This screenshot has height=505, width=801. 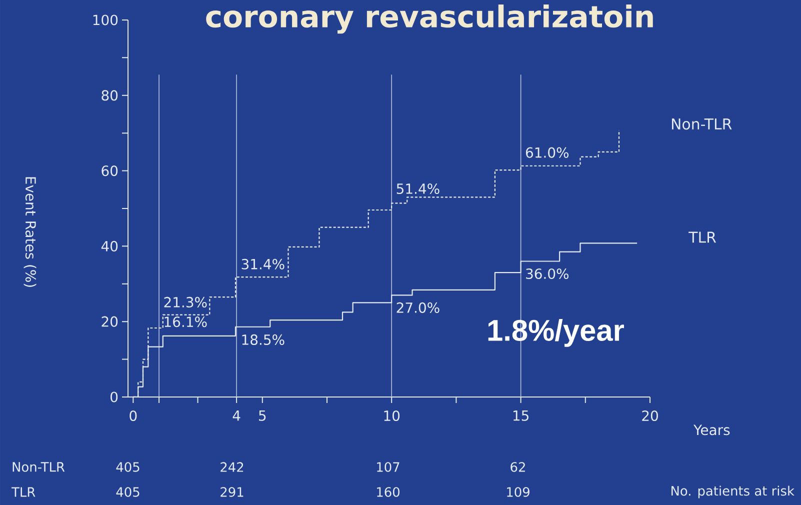 I want to click on x-tick-label: 0, so click(x=133, y=416).